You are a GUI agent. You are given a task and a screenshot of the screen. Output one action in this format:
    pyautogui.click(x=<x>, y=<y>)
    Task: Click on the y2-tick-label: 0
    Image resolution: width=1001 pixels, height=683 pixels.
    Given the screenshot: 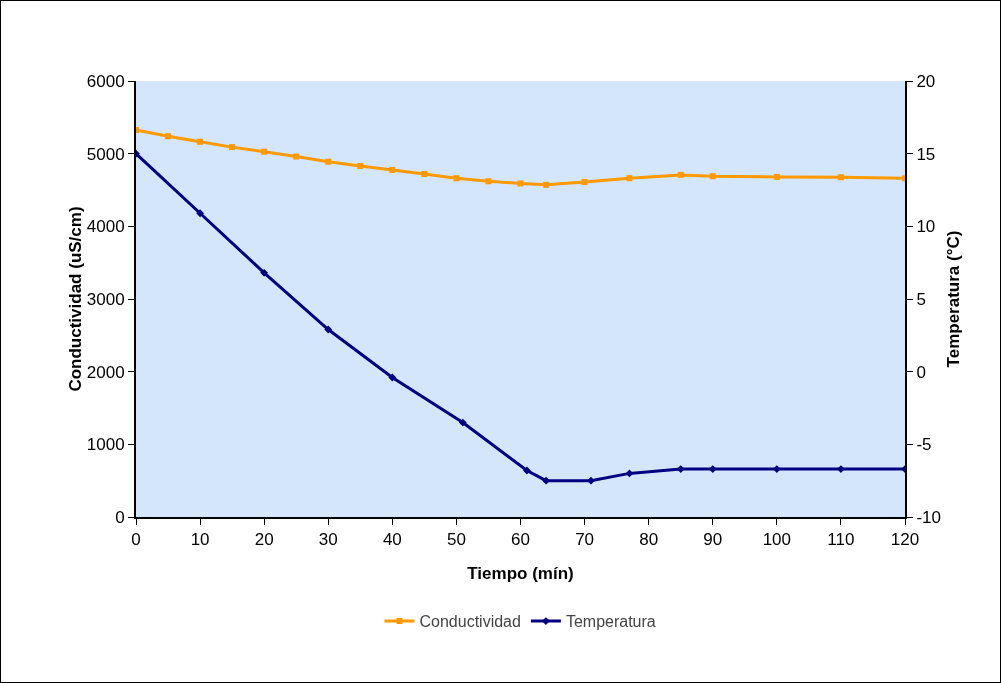 What is the action you would take?
    pyautogui.click(x=921, y=372)
    